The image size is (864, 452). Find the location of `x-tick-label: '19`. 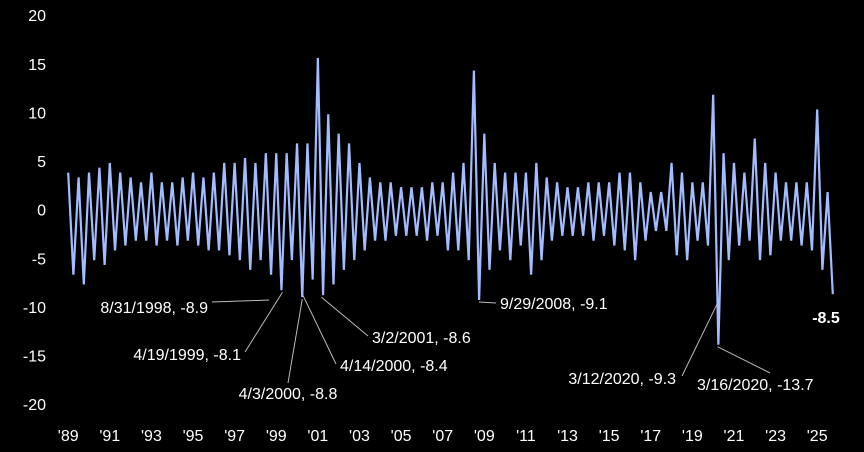

x-tick-label: '19 is located at coordinates (692, 436).